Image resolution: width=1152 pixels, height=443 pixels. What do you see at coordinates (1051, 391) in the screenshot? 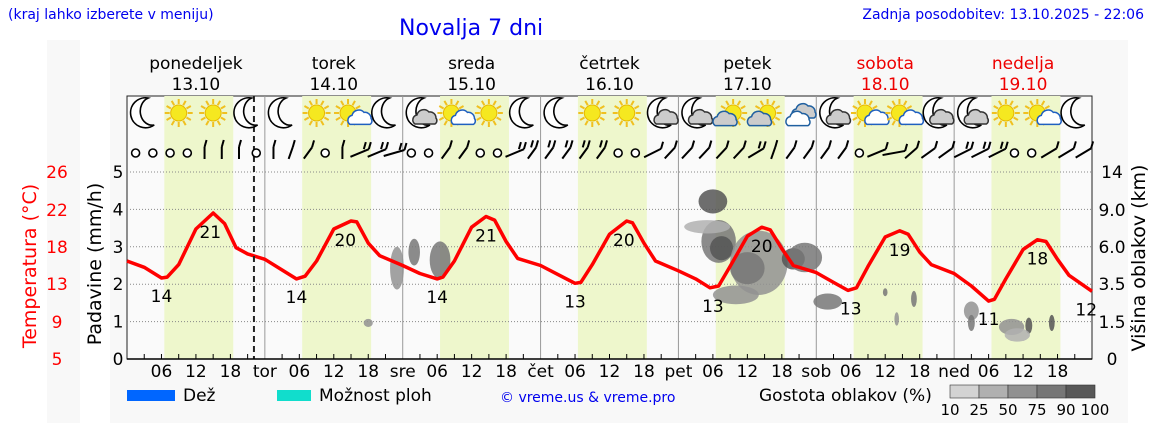
I see `density-swatch` at bounding box center [1051, 391].